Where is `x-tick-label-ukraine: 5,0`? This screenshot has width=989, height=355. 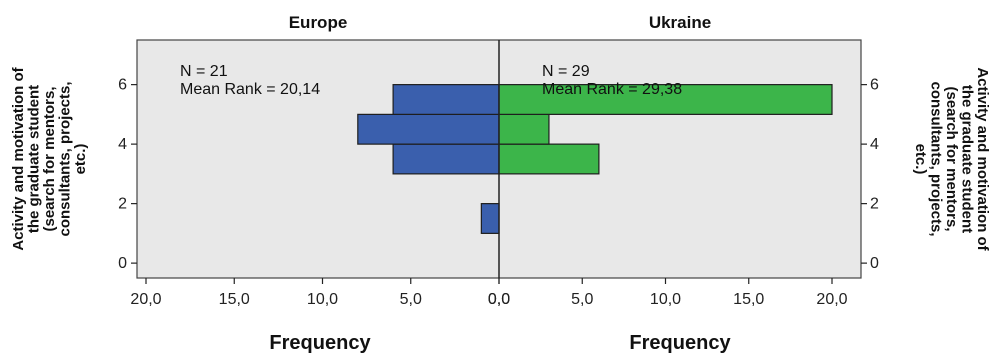 x-tick-label-ukraine: 5,0 is located at coordinates (582, 299).